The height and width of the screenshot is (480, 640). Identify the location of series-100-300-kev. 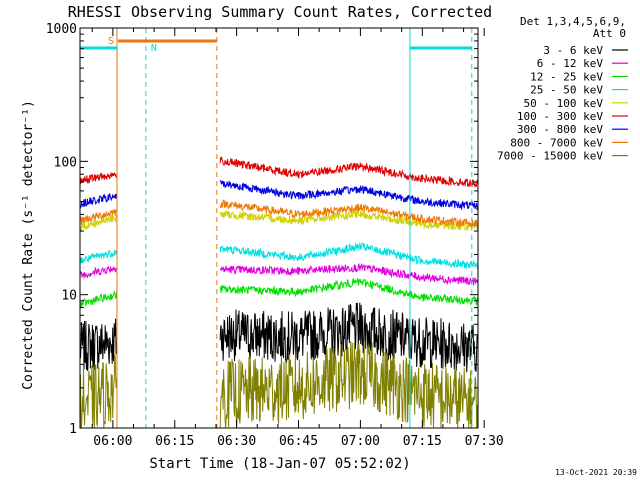
(279, 171).